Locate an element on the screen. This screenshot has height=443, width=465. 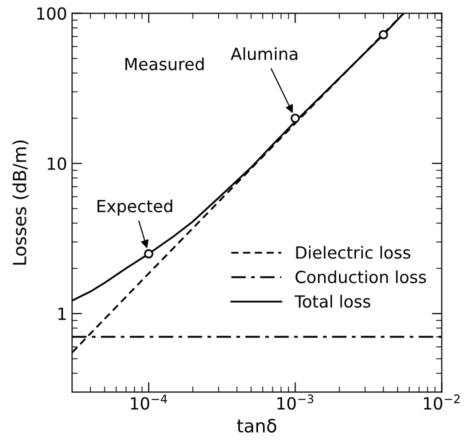
x-axis-title: tanδ is located at coordinates (256, 425).